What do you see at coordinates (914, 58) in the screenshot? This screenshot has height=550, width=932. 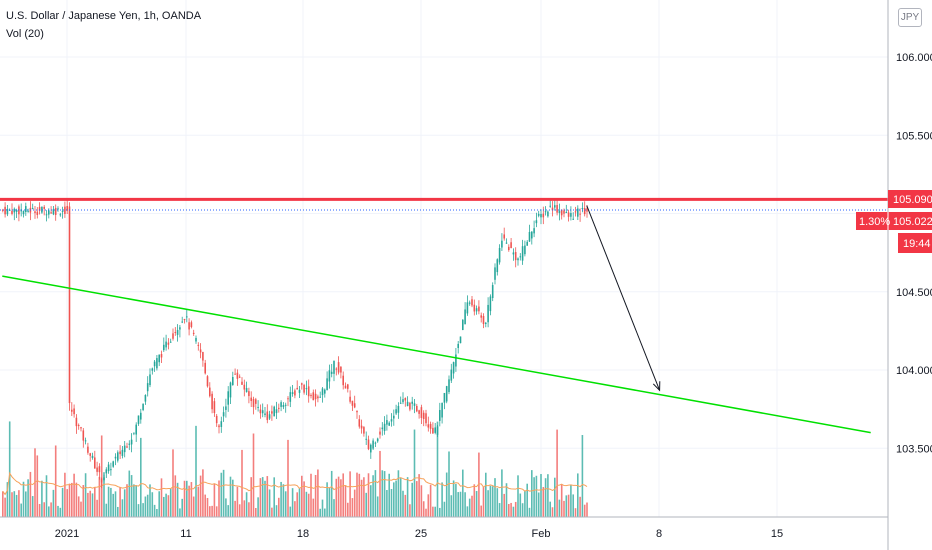 I see `price-tick-label: 106.000` at bounding box center [914, 58].